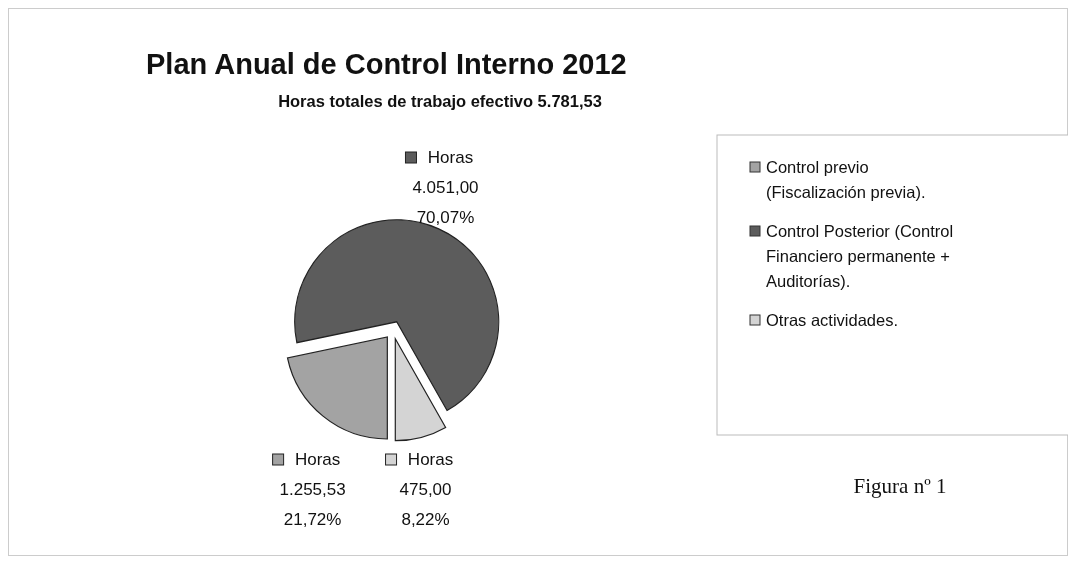 This screenshot has height=564, width=1076. I want to click on text: Figura nº 1, so click(900, 486).